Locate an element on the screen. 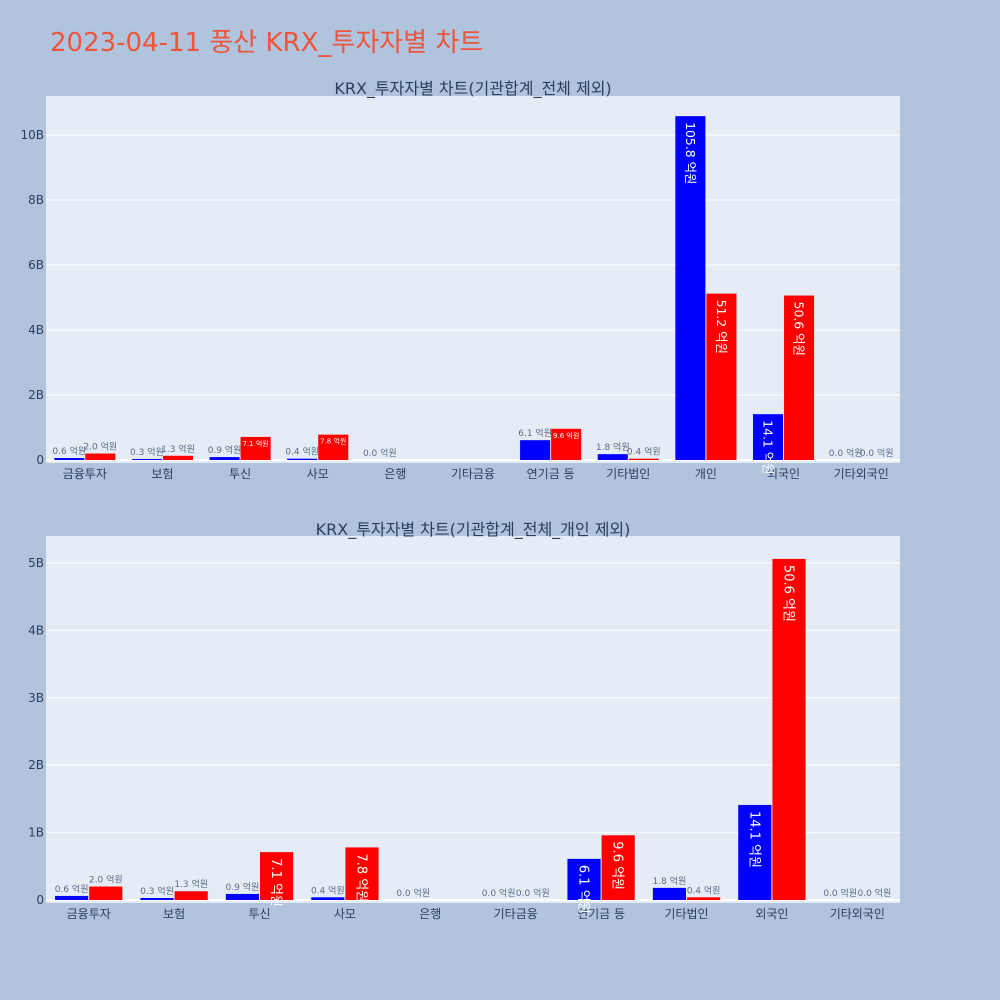  x-tick-label: 연기금 등 is located at coordinates (551, 474).